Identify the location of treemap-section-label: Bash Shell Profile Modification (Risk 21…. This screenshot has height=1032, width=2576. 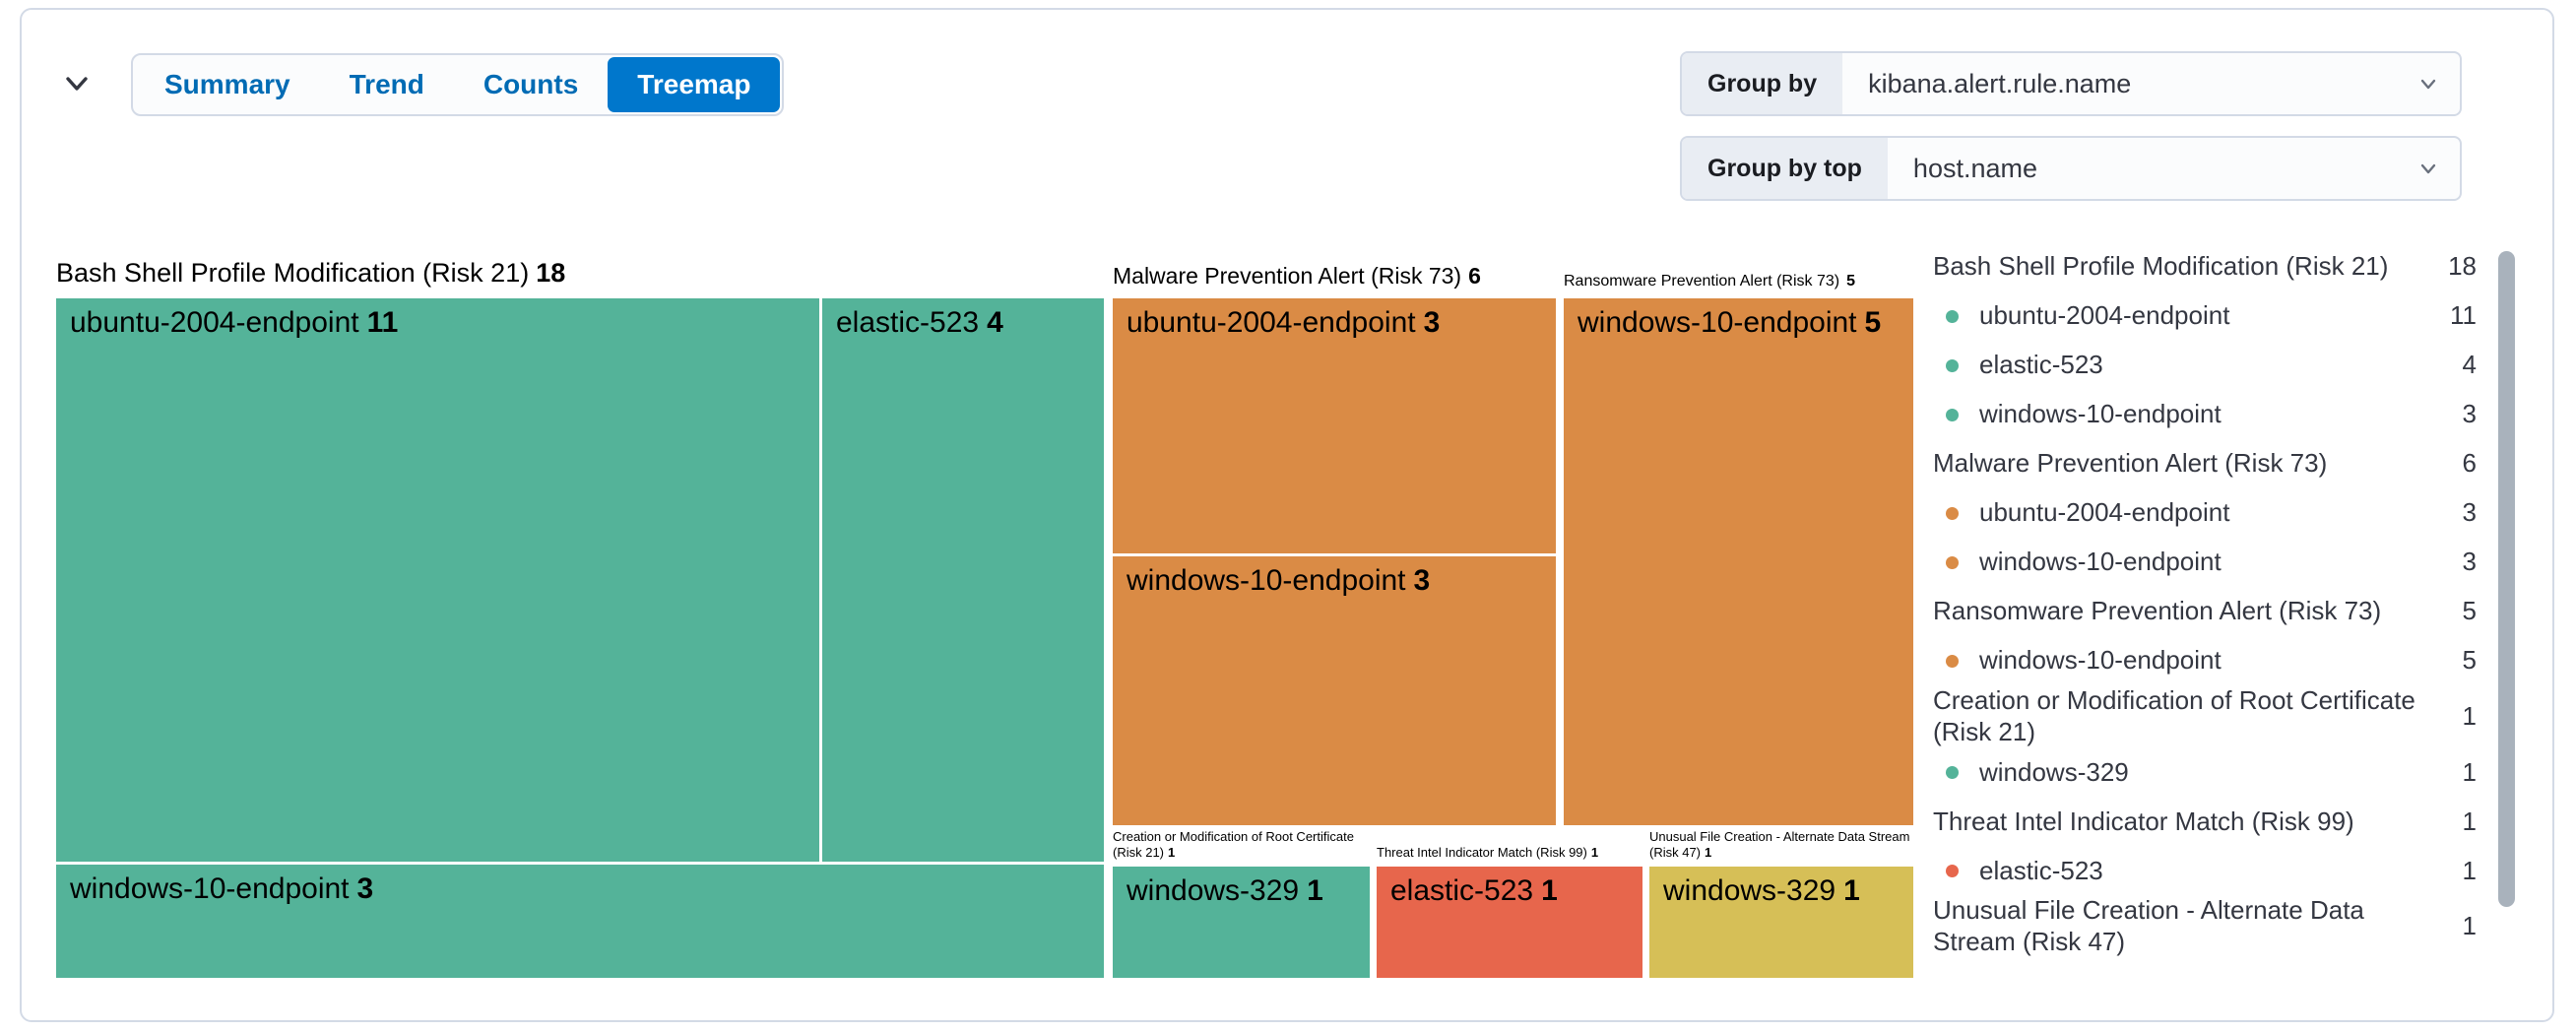
(311, 273).